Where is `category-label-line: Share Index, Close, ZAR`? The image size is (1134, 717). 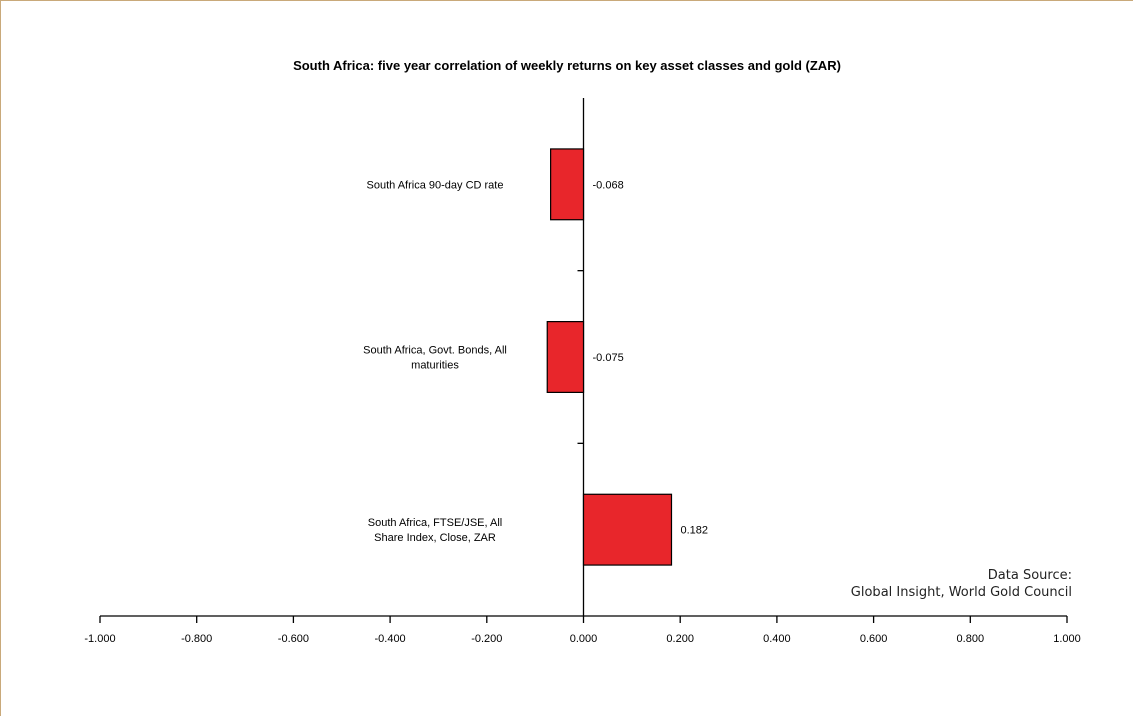 category-label-line: Share Index, Close, ZAR is located at coordinates (435, 538).